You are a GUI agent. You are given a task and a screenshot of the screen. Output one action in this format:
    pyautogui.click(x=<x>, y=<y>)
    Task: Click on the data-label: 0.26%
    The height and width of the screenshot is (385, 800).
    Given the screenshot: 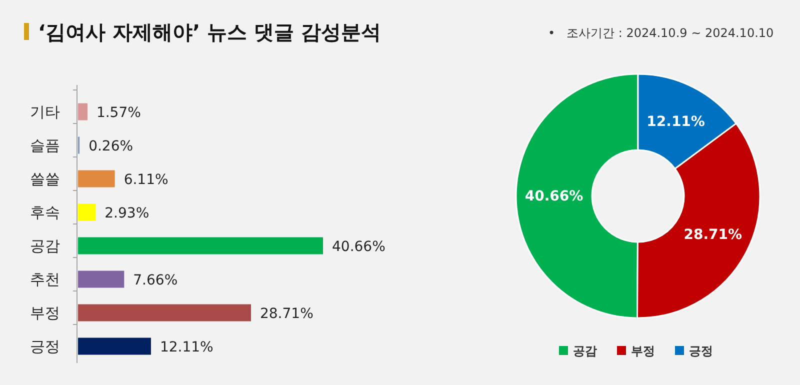 What is the action you would take?
    pyautogui.click(x=111, y=146)
    